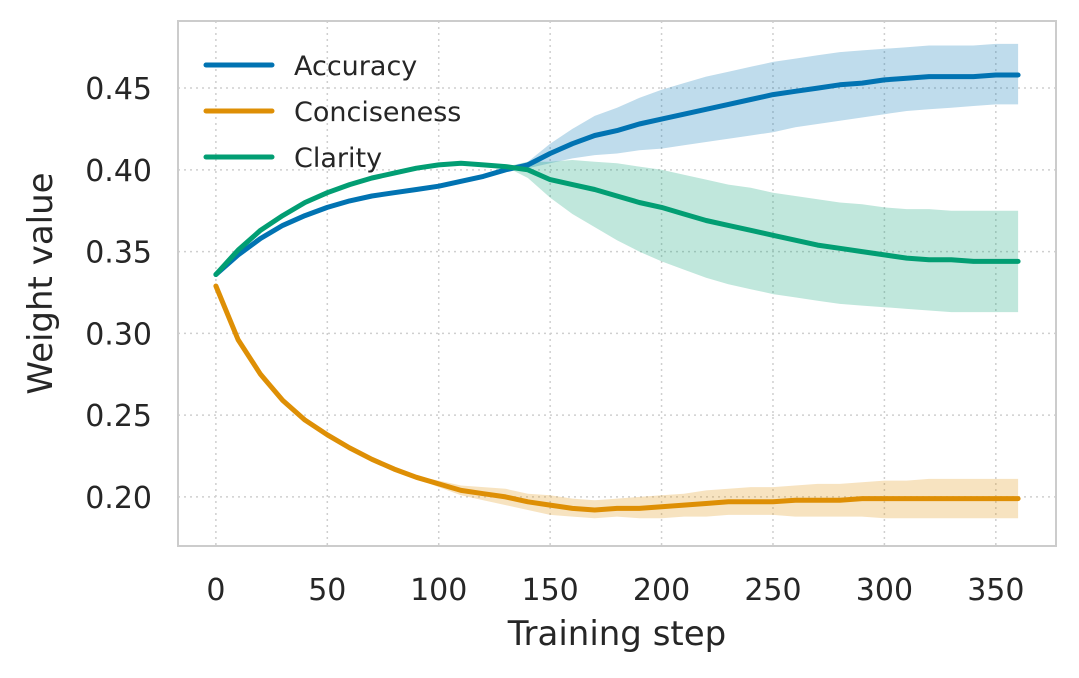 Image resolution: width=1079 pixels, height=678 pixels. I want to click on y-tick-label: 0.25, so click(118, 416).